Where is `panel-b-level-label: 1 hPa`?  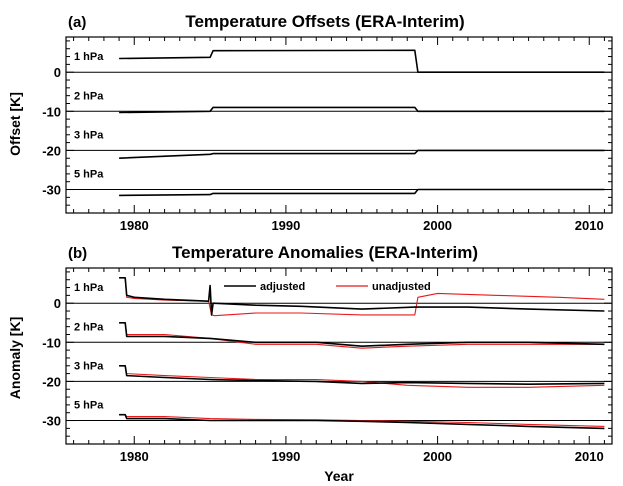
panel-b-level-label: 1 hPa is located at coordinates (89, 288).